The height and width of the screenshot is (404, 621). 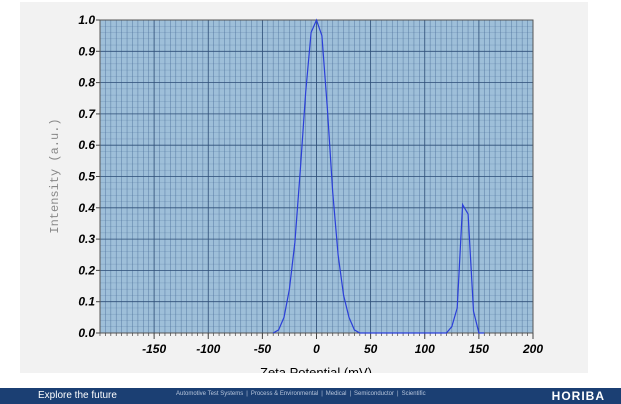 What do you see at coordinates (86, 83) in the screenshot?
I see `y-tick-label: 0.8` at bounding box center [86, 83].